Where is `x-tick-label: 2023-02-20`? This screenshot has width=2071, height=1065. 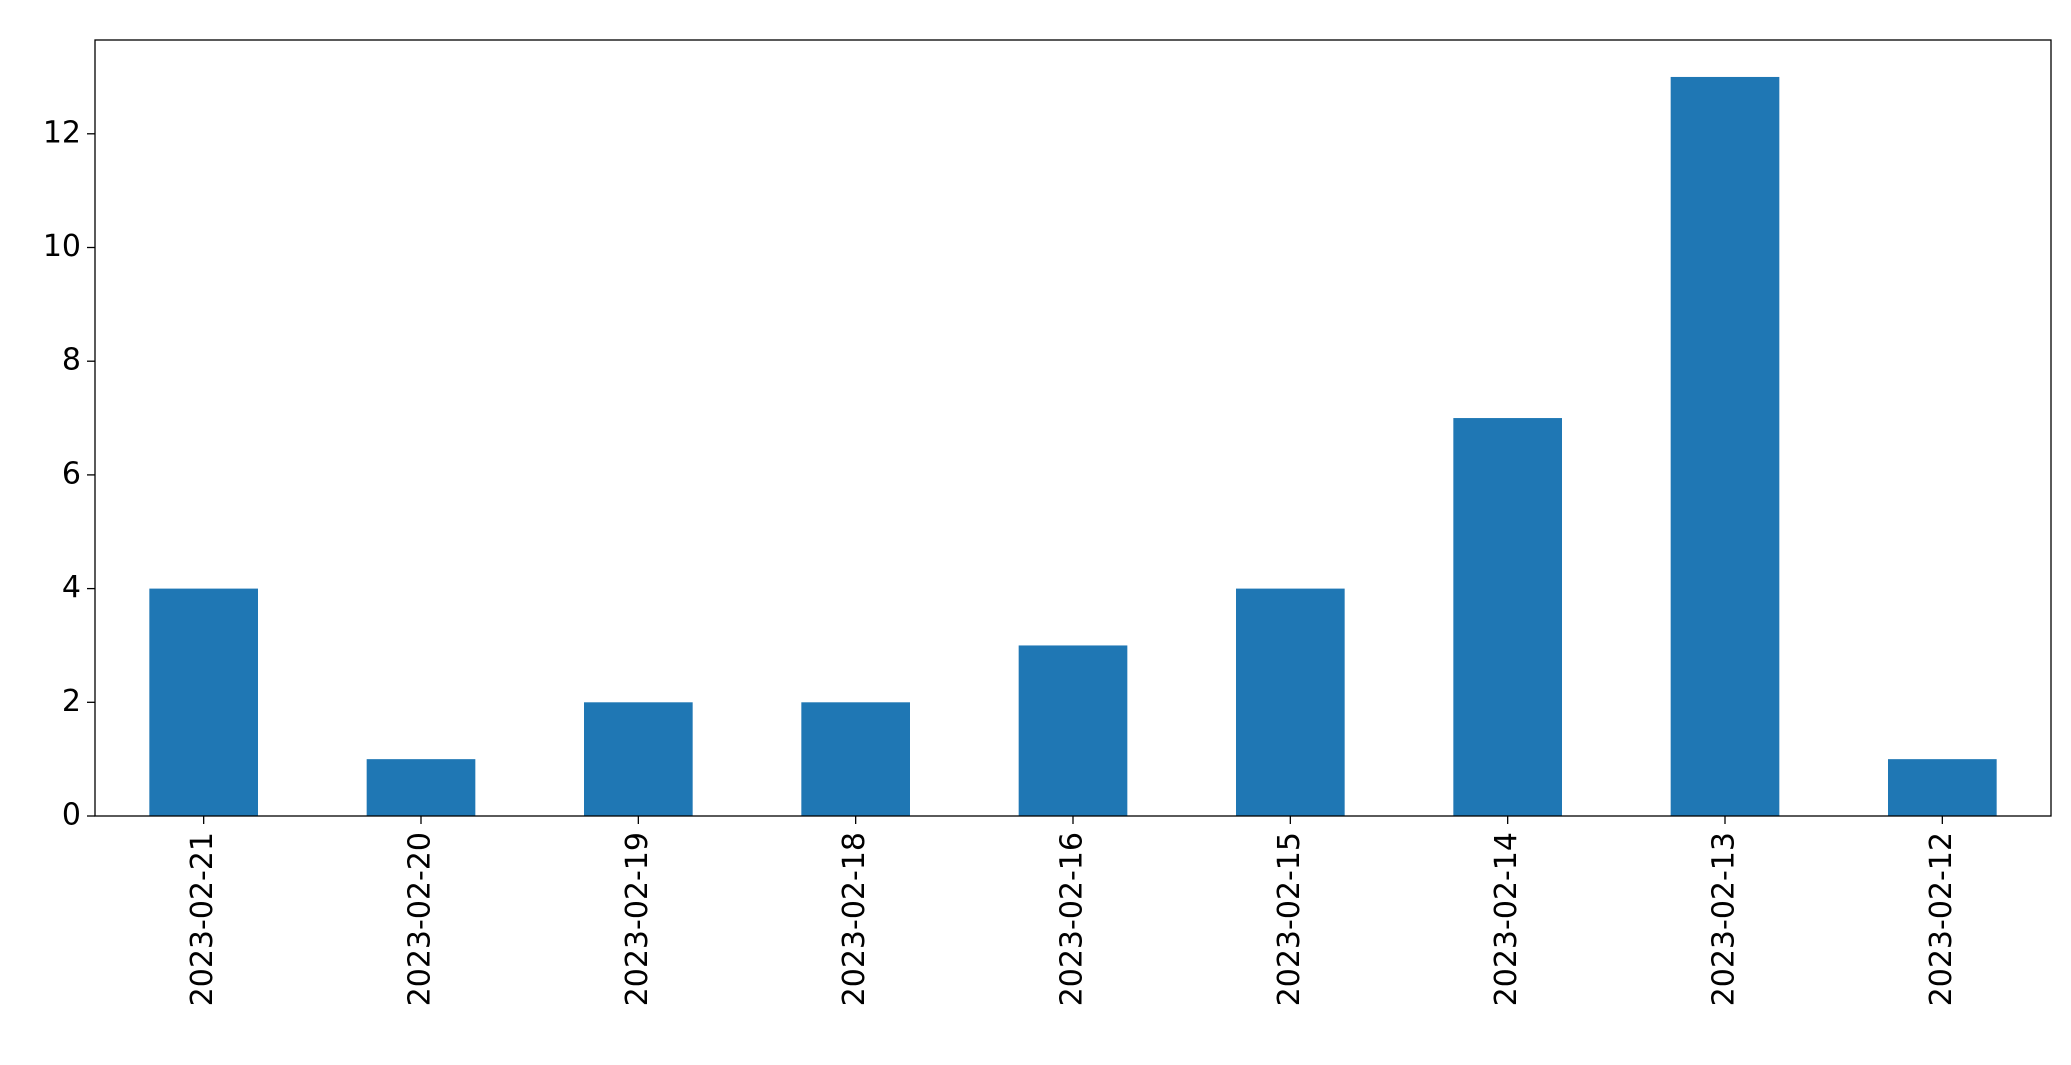 x-tick-label: 2023-02-20 is located at coordinates (420, 919).